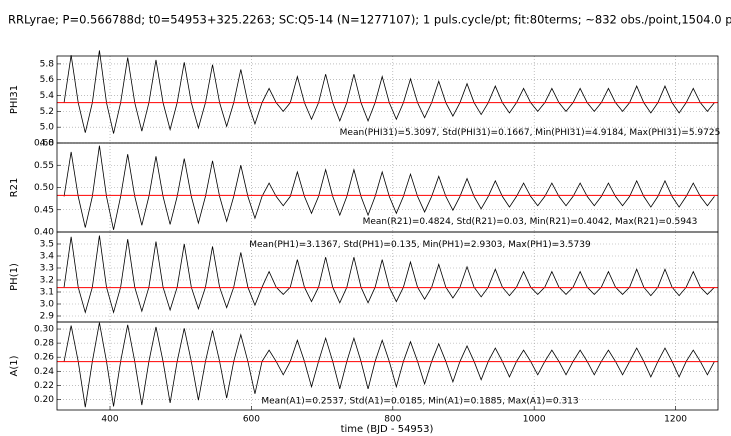 The width and height of the screenshot is (731, 436). What do you see at coordinates (14, 99) in the screenshot?
I see `y-axis-label: PHI31` at bounding box center [14, 99].